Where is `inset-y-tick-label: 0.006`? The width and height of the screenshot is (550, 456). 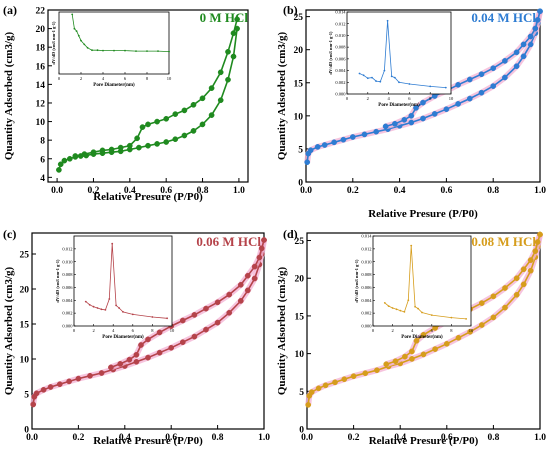 inset-y-tick-label: 0.006 is located at coordinates (340, 58).